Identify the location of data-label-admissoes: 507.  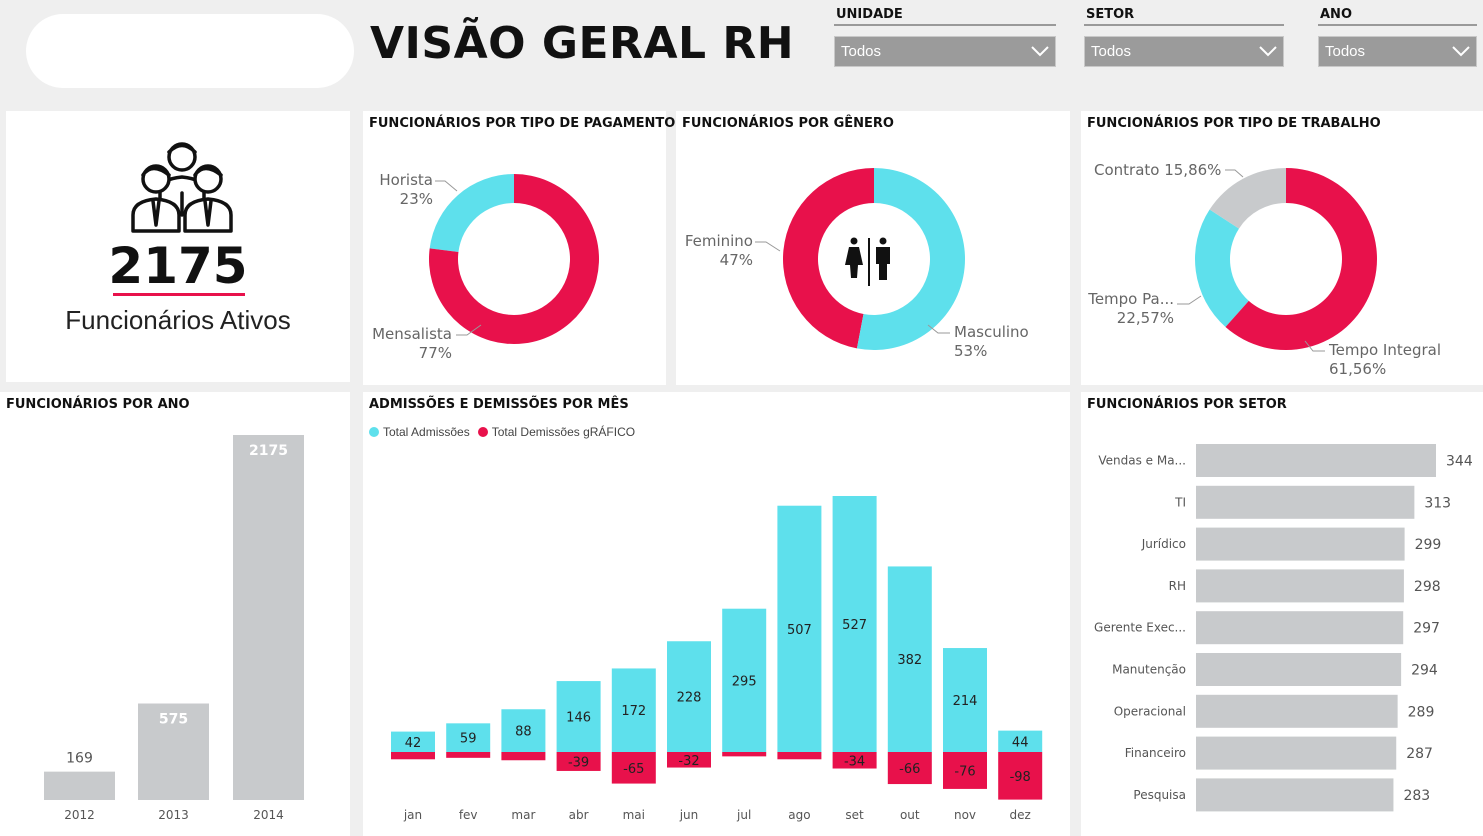
(799, 630).